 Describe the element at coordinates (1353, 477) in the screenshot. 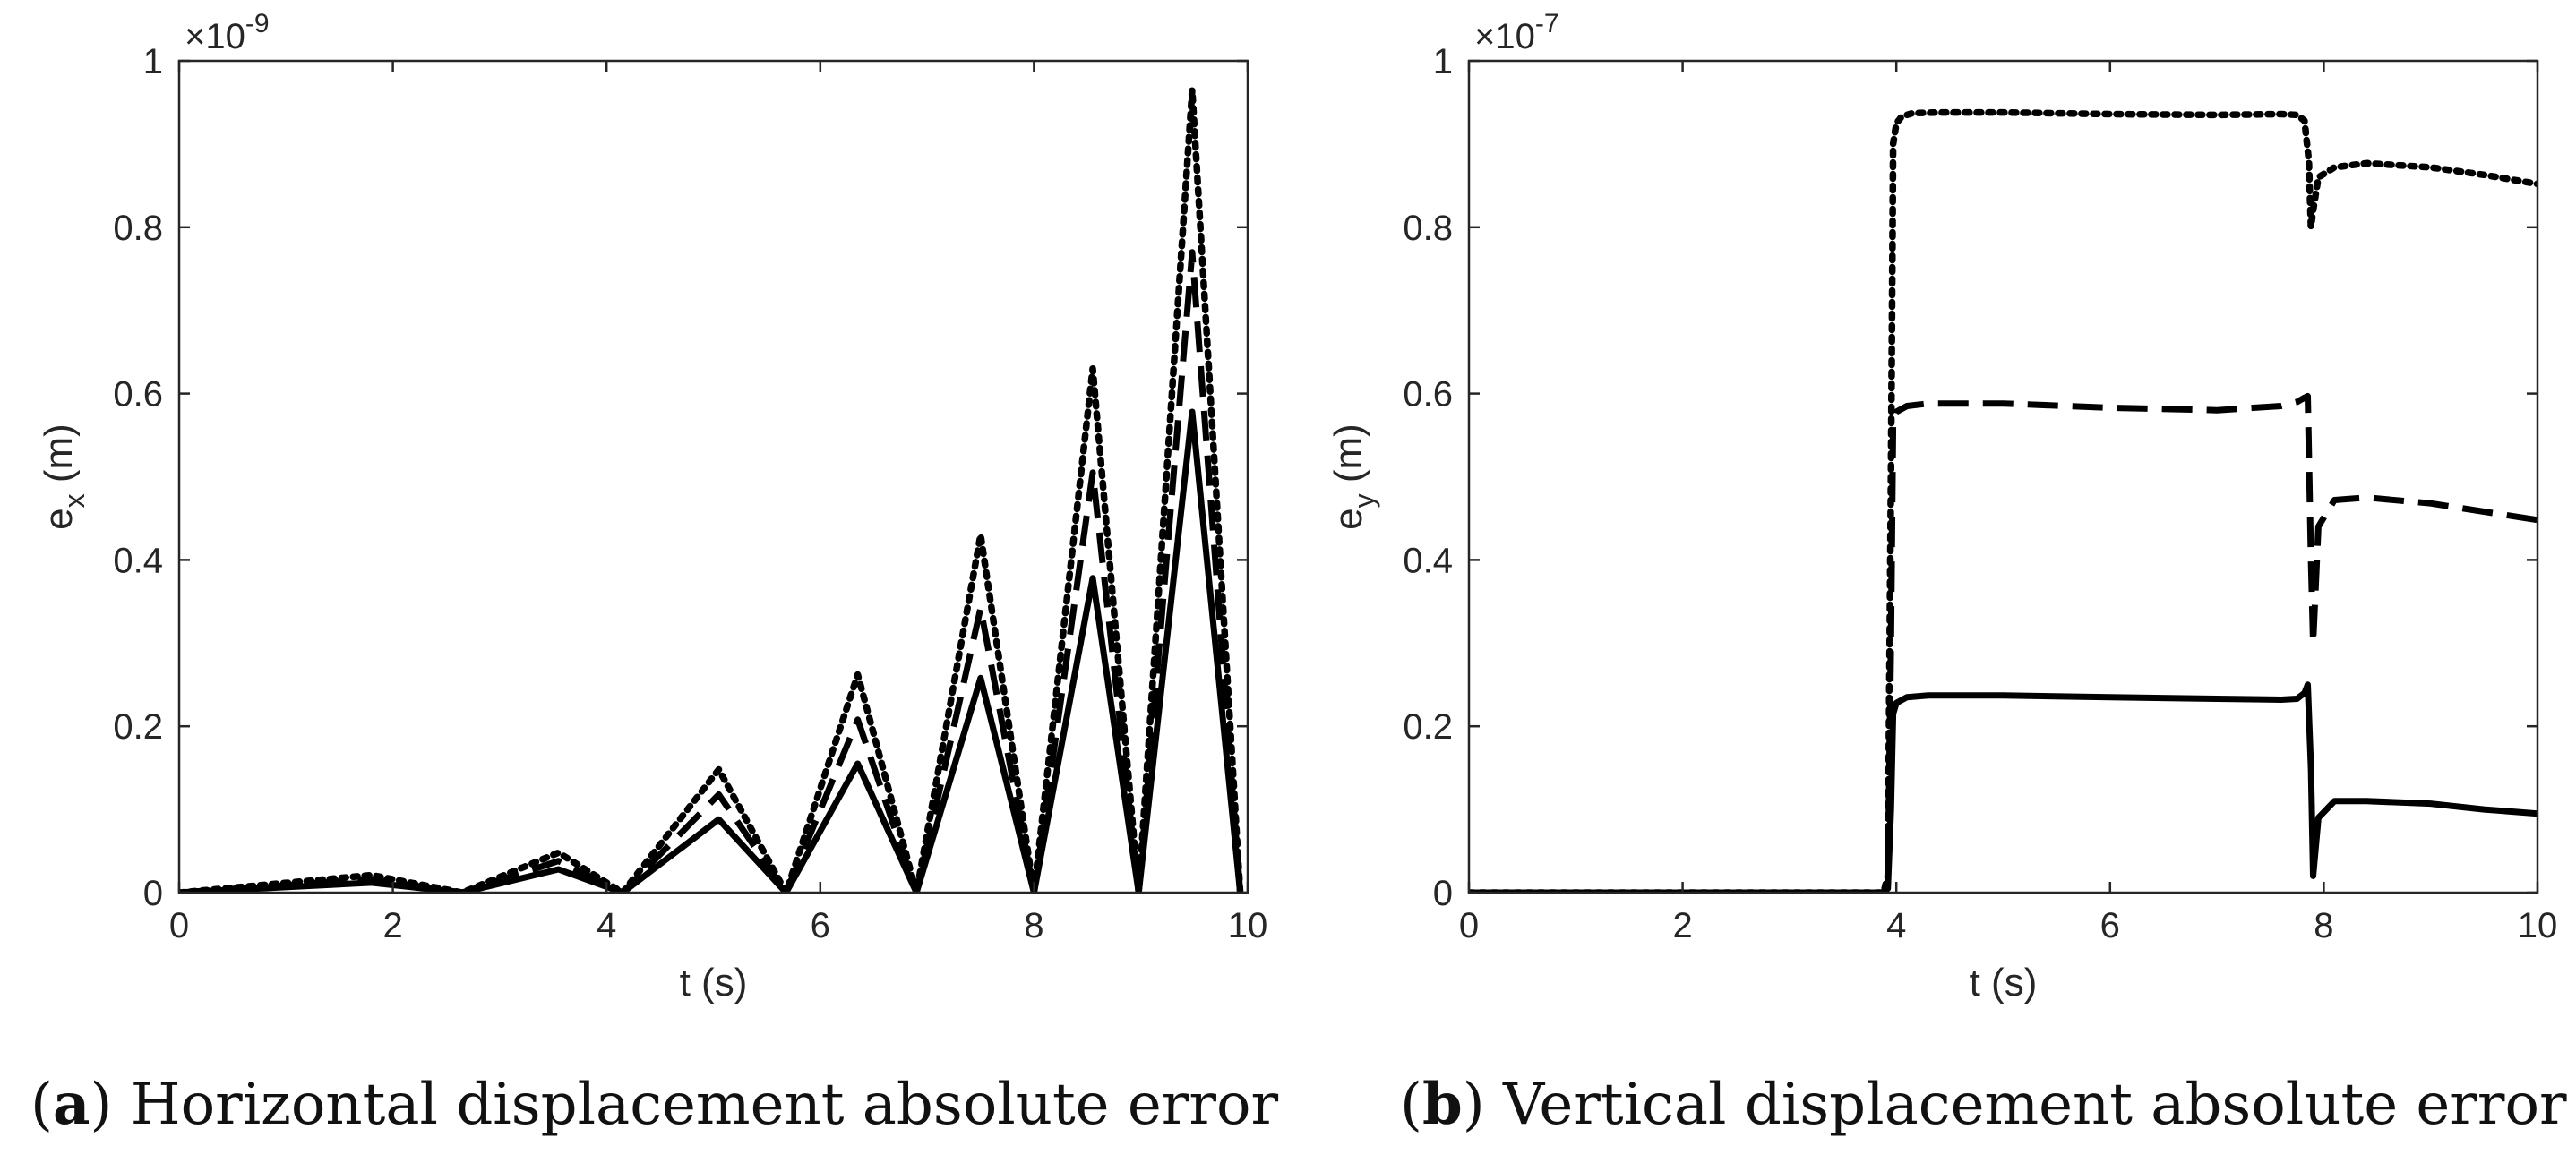

I see `y-axis-label: ey (m)` at that location.